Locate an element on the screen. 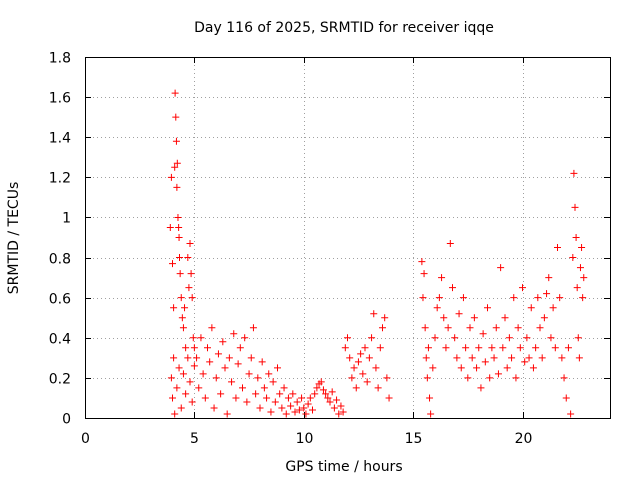 The height and width of the screenshot is (480, 640). x-tick-label: 0 is located at coordinates (85, 439).